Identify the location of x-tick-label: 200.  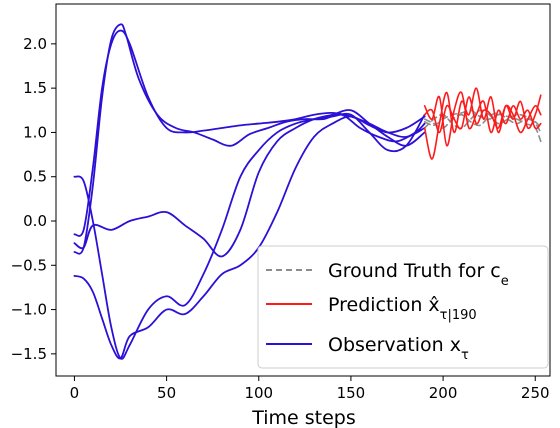
(443, 393).